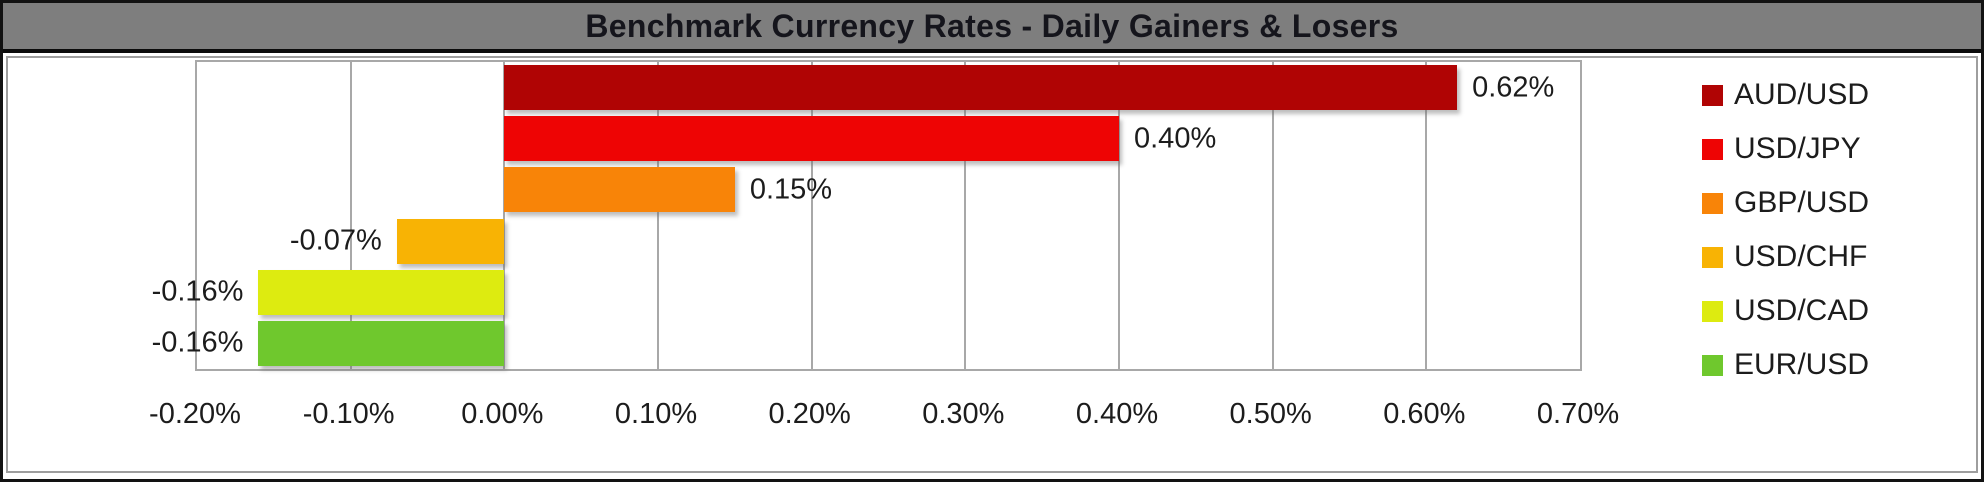 This screenshot has width=1984, height=482. Describe the element at coordinates (1802, 364) in the screenshot. I see `legend-label: EUR/USD` at that location.